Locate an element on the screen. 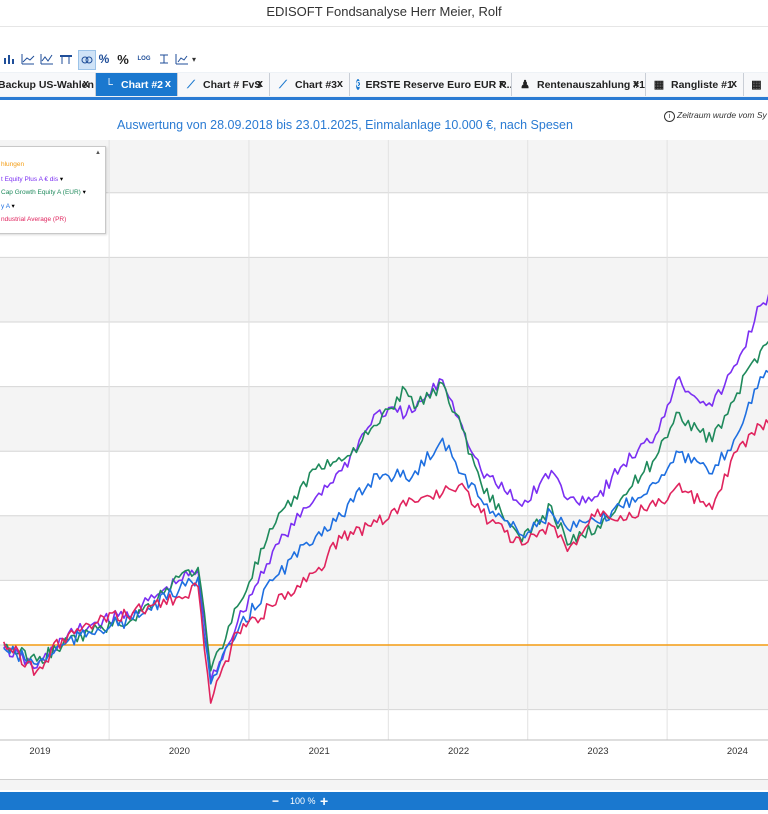  x-tick-label: 2024 is located at coordinates (737, 751).